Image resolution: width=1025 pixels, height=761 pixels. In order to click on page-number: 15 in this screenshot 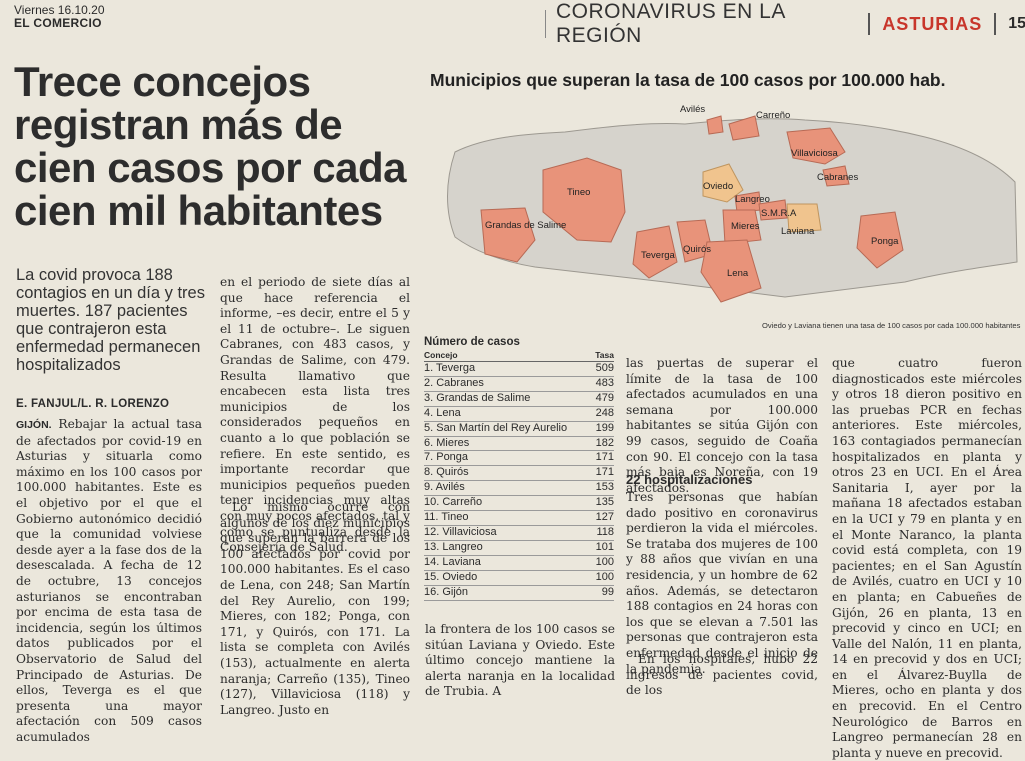, I will do `click(1016, 23)`.